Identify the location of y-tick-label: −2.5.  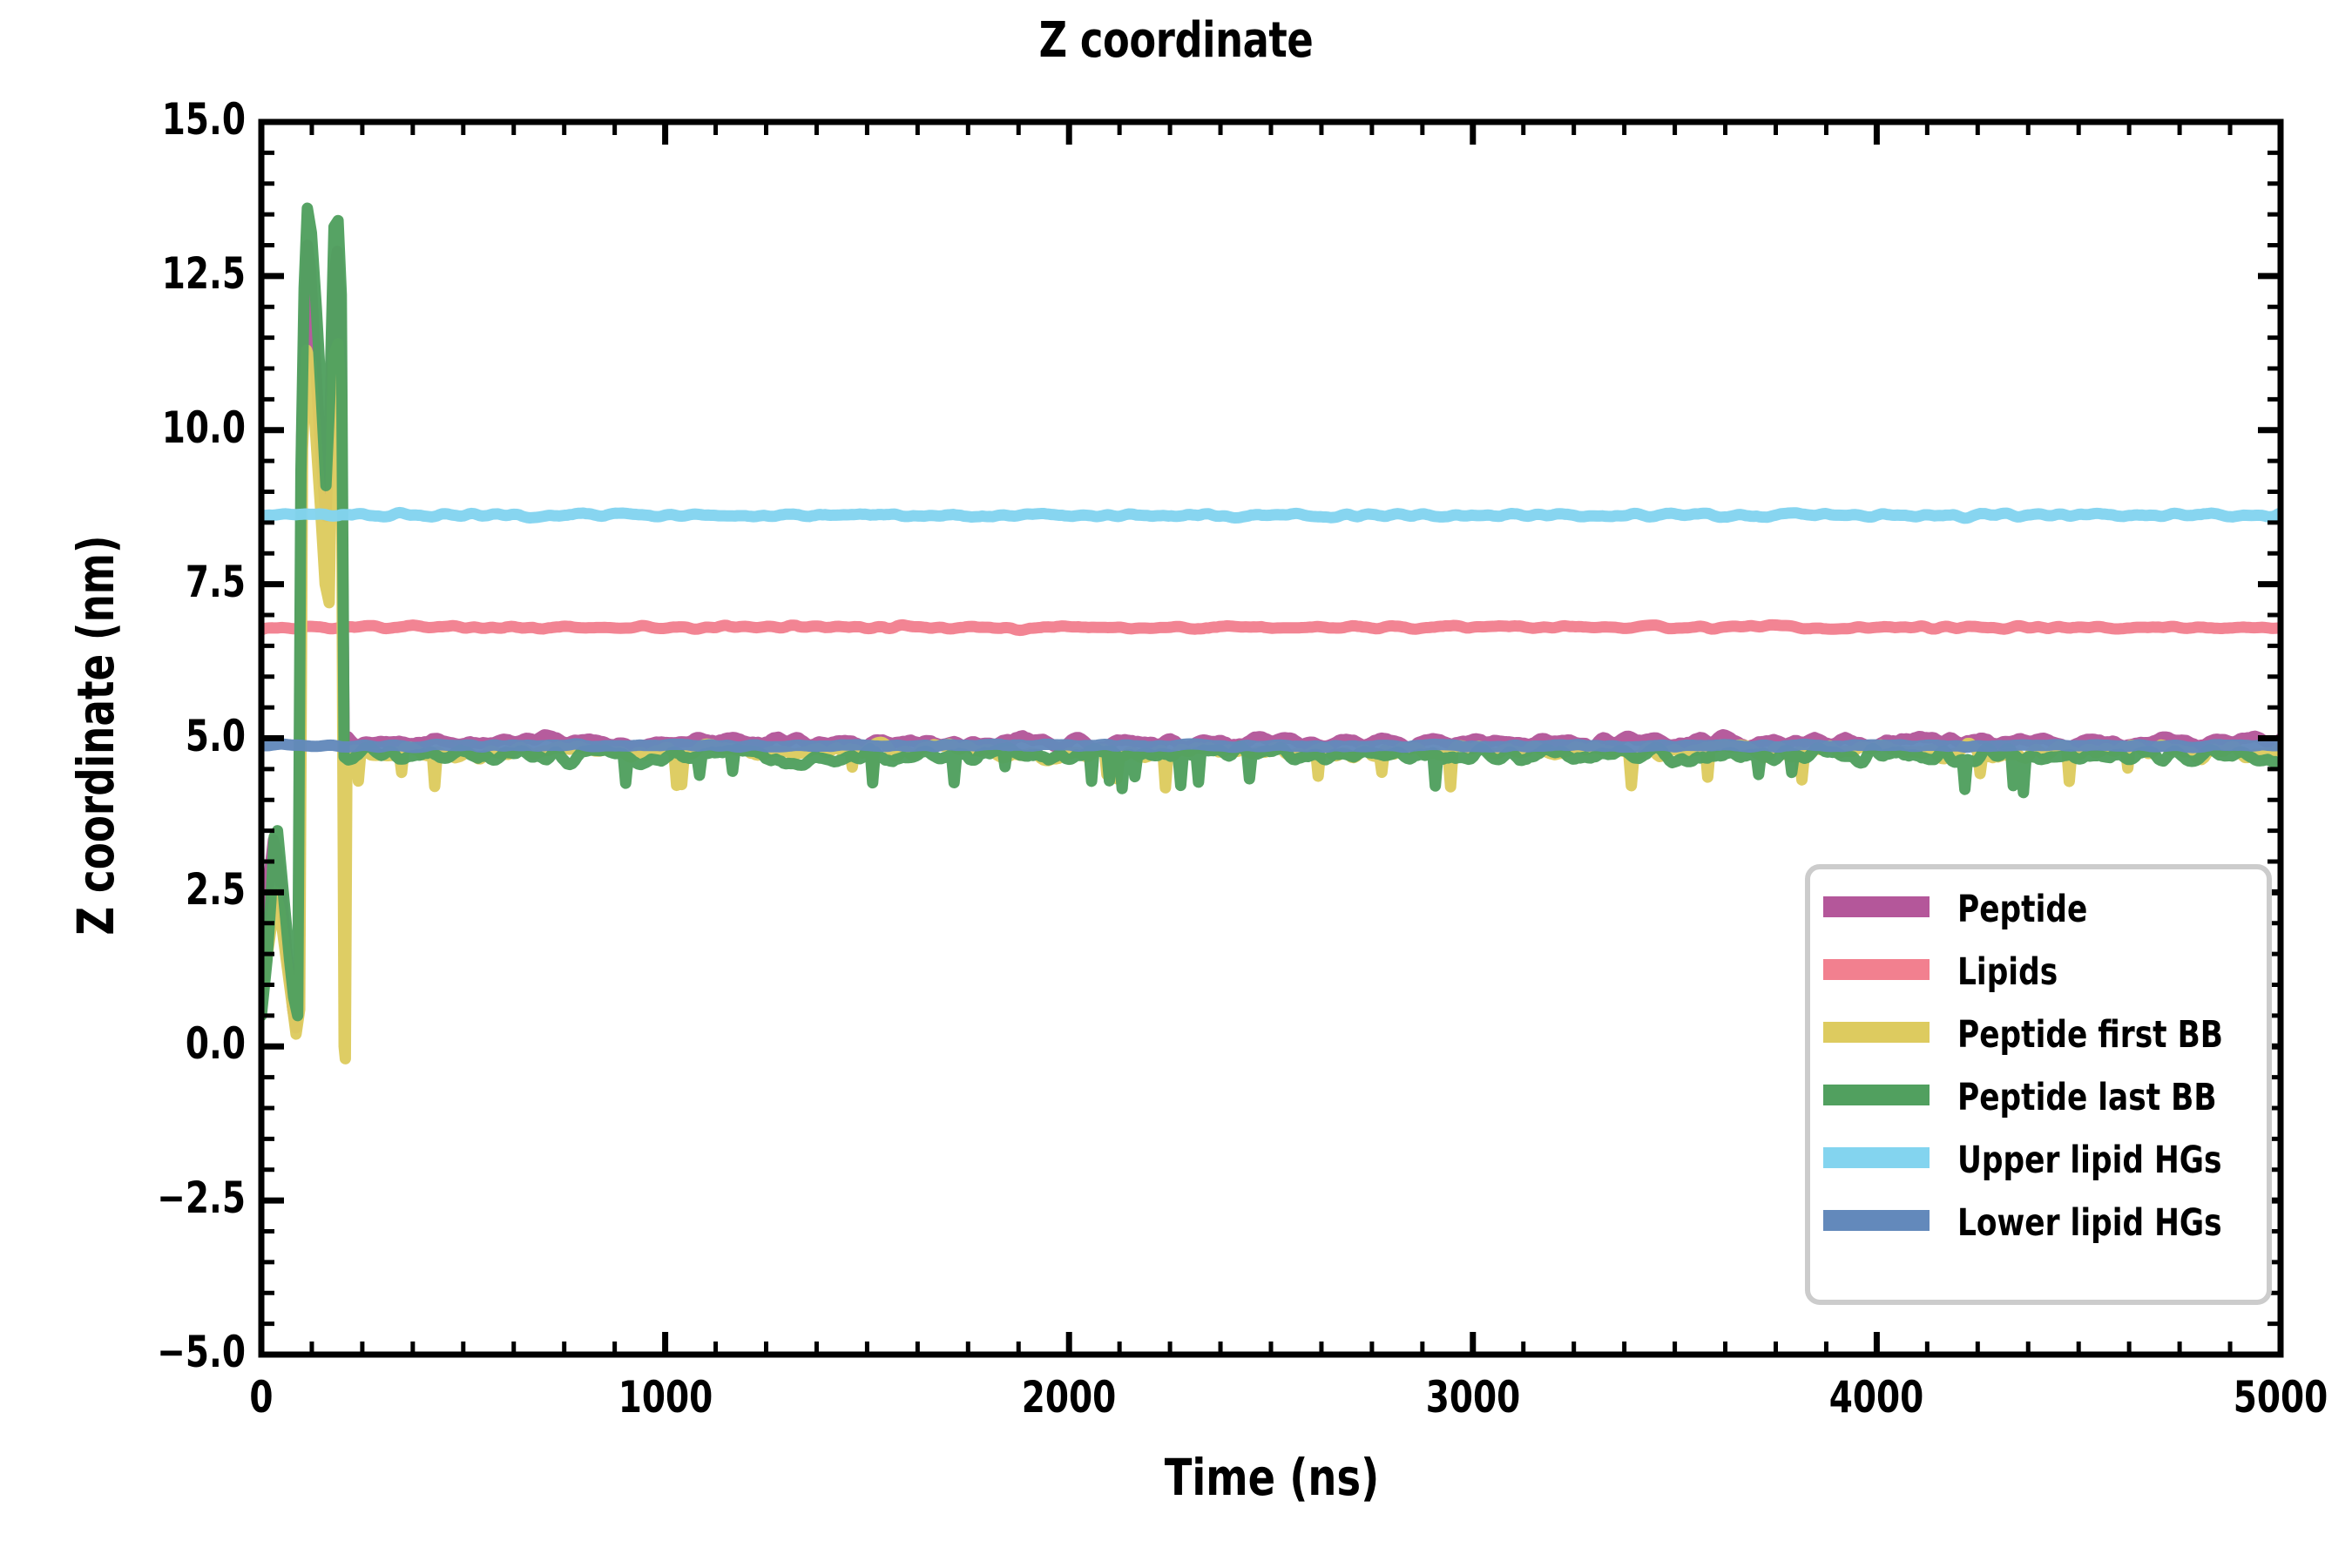
(201, 1198).